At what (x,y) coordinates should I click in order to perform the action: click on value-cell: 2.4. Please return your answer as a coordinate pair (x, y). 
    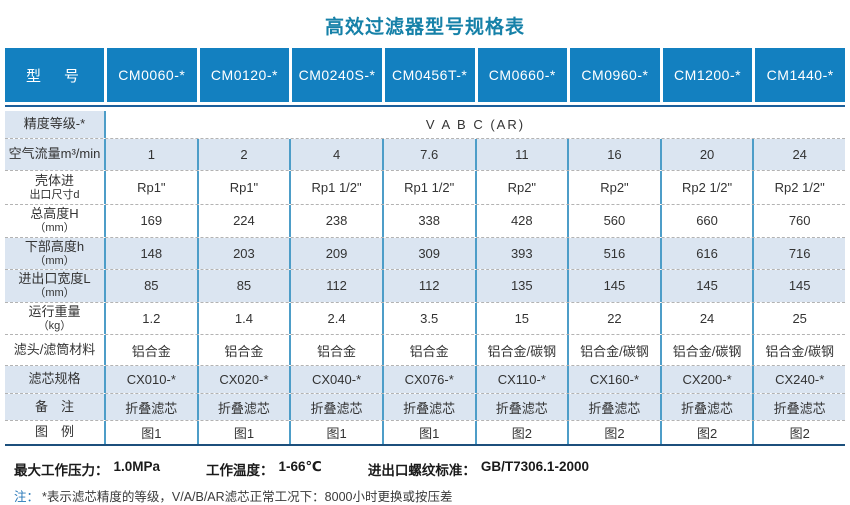
    Looking at the image, I should click on (335, 318).